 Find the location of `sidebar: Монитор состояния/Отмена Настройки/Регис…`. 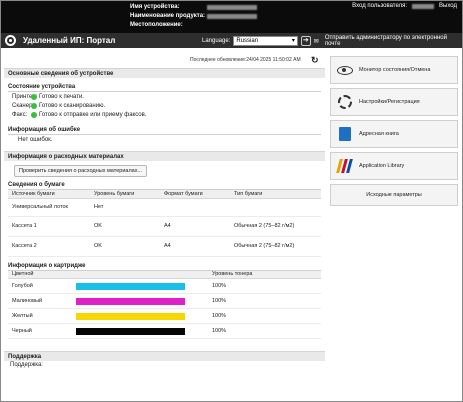

sidebar: Монитор состояния/Отмена Настройки/Регис… is located at coordinates (394, 133).